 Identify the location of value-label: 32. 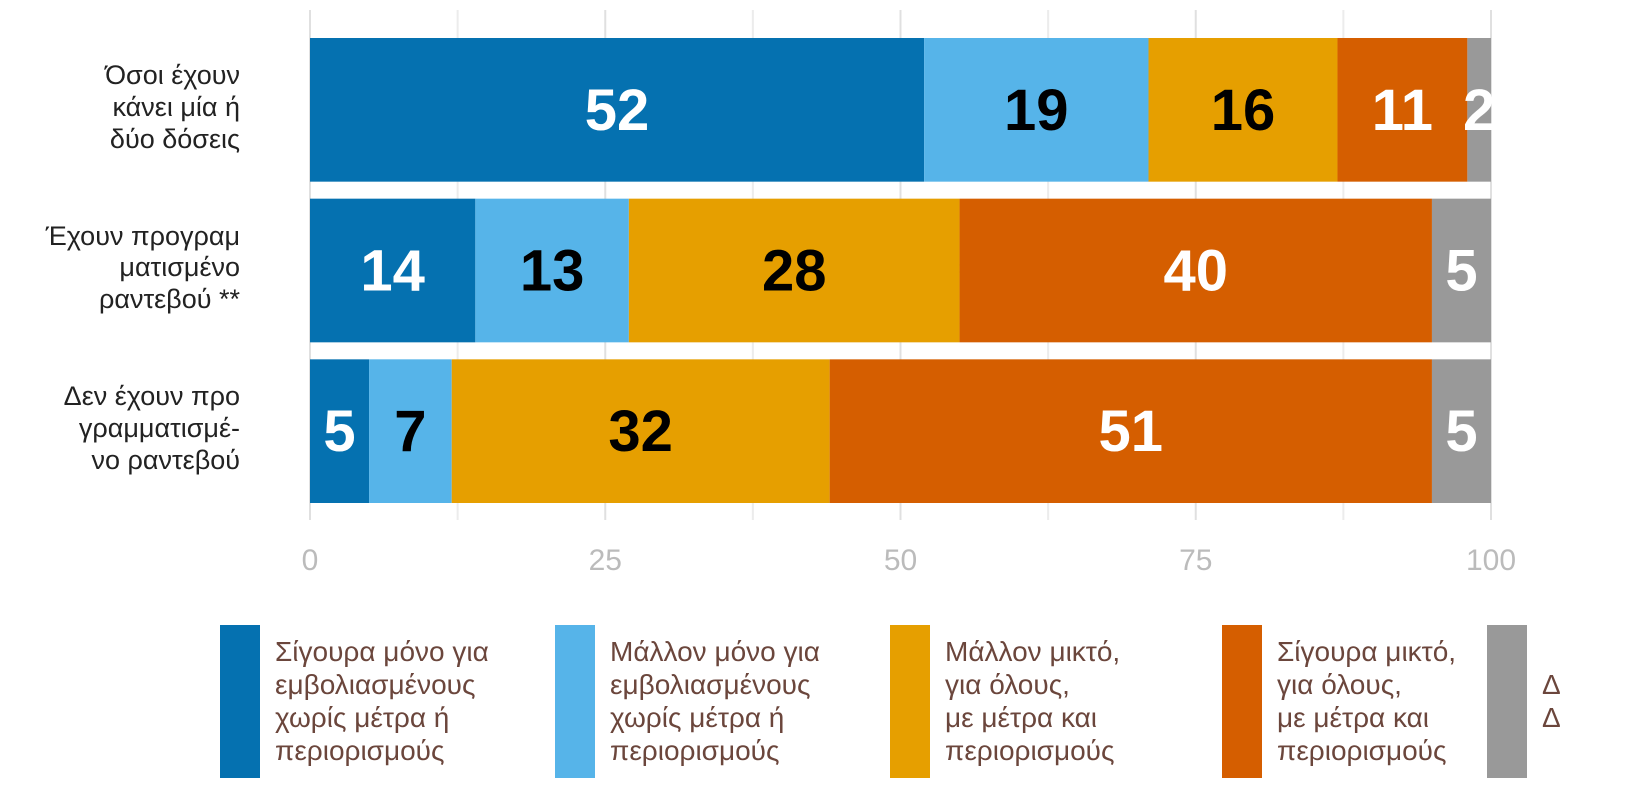
(640, 431).